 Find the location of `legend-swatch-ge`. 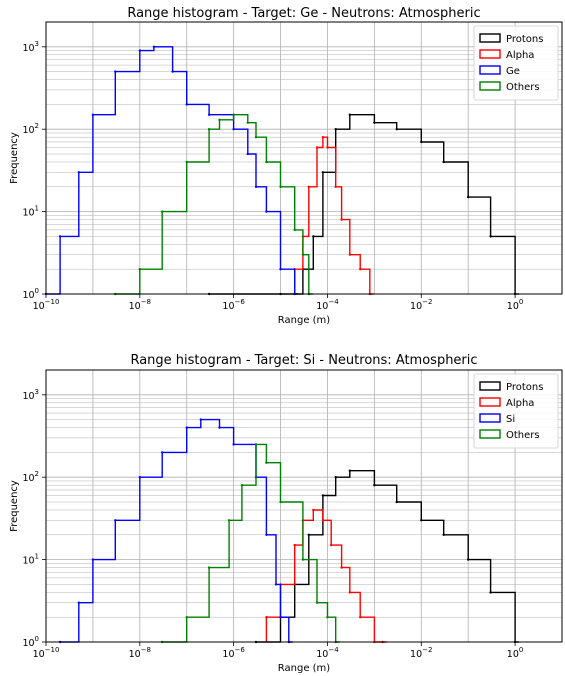

legend-swatch-ge is located at coordinates (490, 70).